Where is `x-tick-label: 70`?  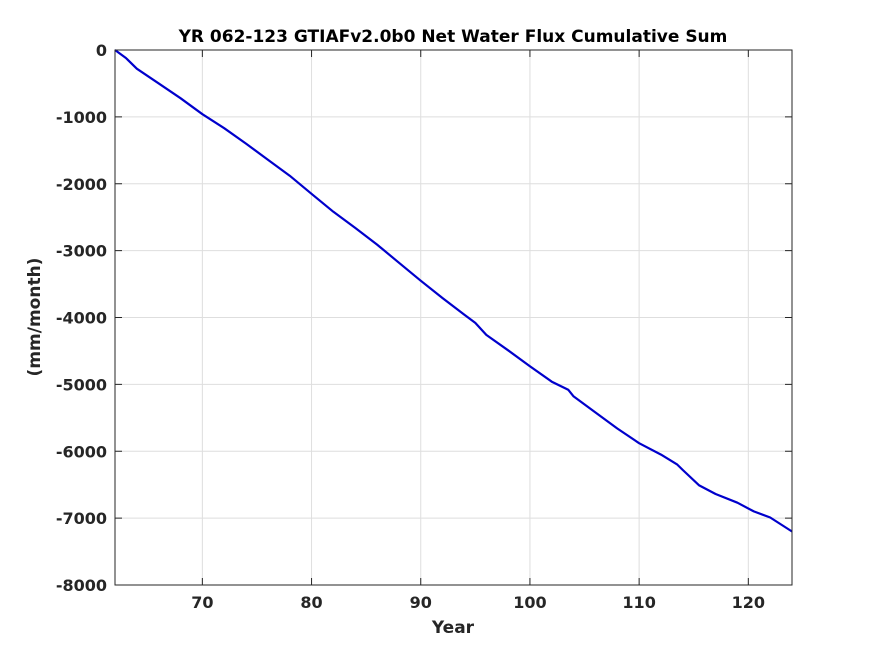 x-tick-label: 70 is located at coordinates (202, 602).